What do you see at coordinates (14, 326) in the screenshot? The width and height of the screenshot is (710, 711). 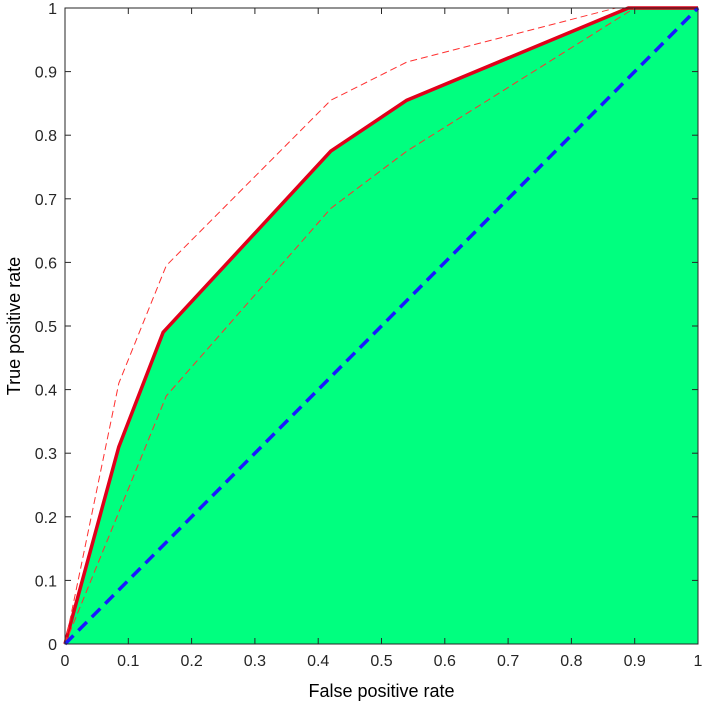 I see `y-axis-title: True positive rate` at bounding box center [14, 326].